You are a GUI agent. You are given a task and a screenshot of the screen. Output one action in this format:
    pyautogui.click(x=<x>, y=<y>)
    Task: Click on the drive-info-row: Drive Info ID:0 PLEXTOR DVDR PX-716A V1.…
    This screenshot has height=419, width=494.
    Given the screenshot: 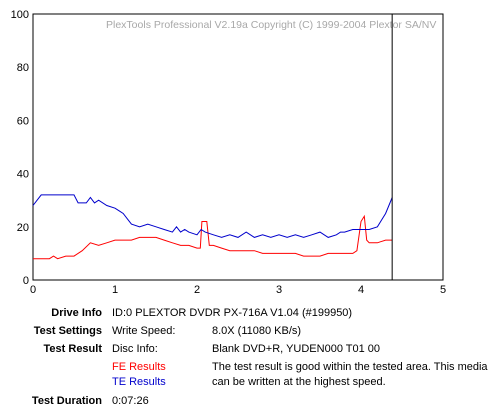 What is the action you would take?
    pyautogui.click(x=247, y=315)
    